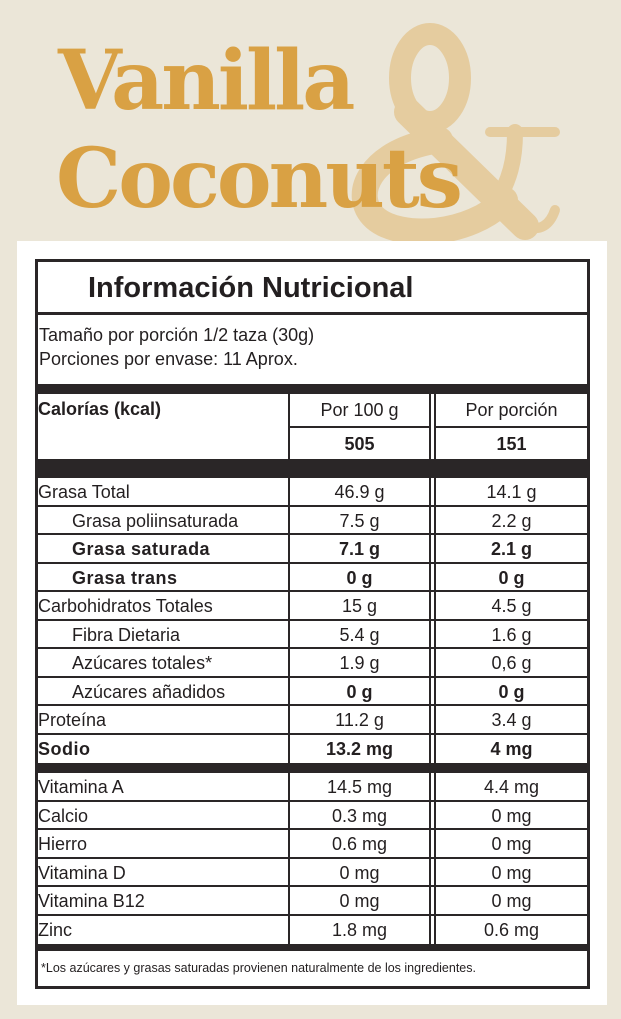 This screenshot has width=621, height=1019. Describe the element at coordinates (511, 444) in the screenshot. I see `calories-per-serving: 151` at that location.